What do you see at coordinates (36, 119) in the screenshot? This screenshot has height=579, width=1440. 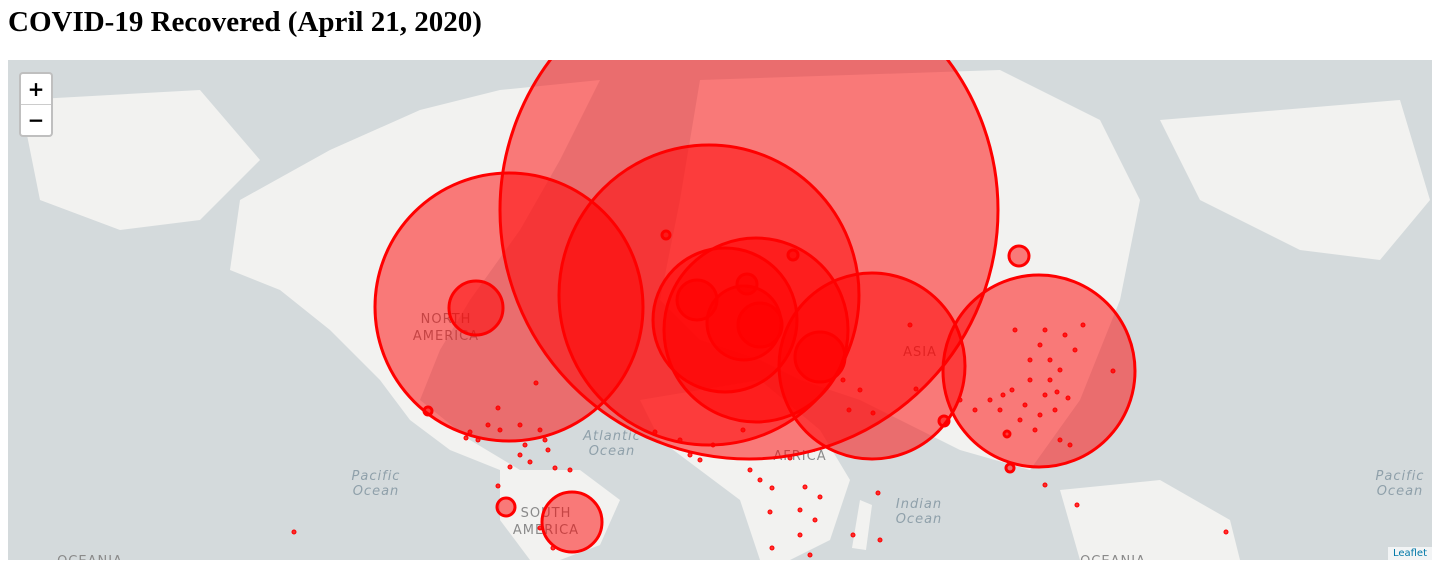 I see `zoom-out-button: −` at bounding box center [36, 119].